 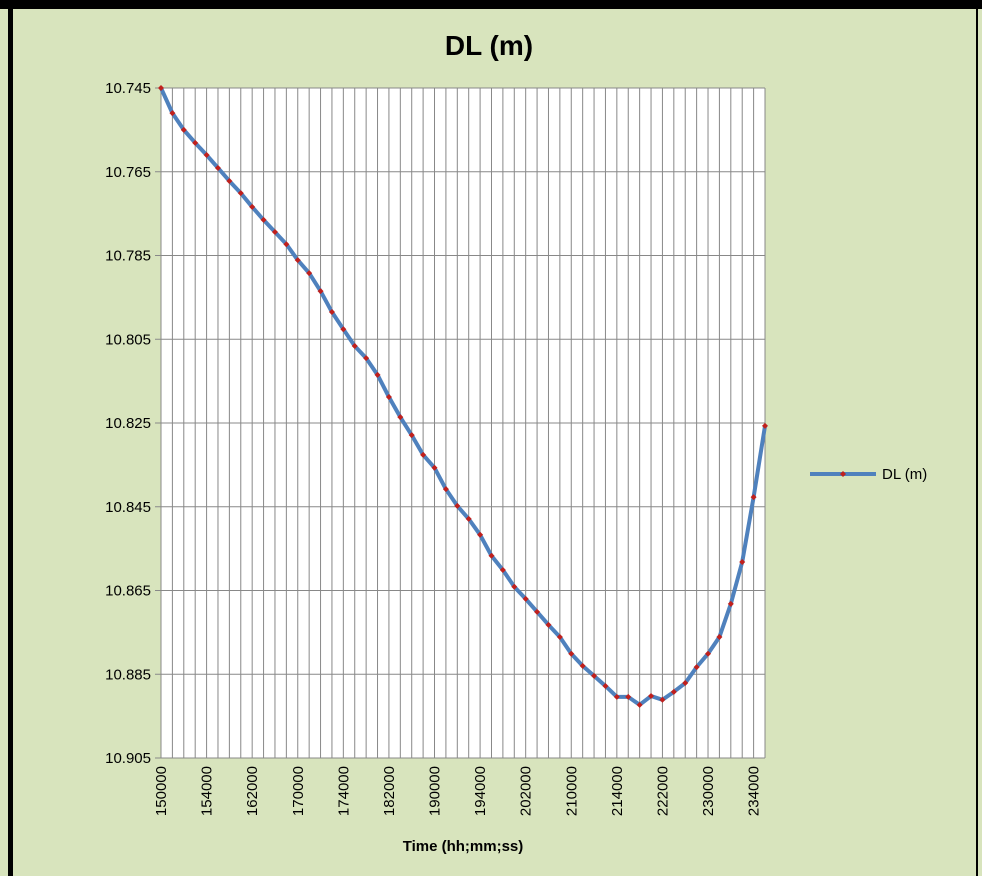 I want to click on legend-marker, so click(x=843, y=474).